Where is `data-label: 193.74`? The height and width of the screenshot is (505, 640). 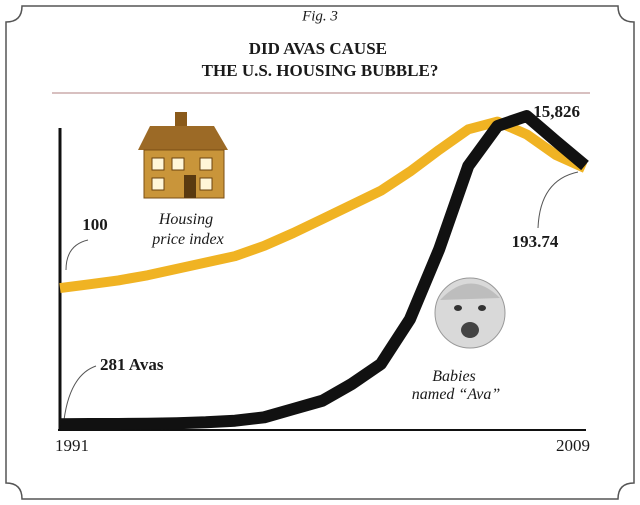
data-label: 193.74 is located at coordinates (535, 241).